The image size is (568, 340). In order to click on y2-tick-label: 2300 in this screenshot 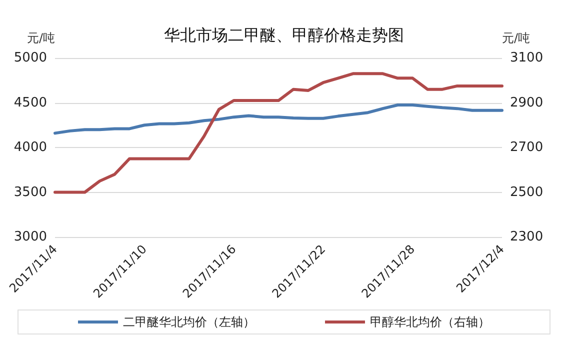, I will do `click(527, 237)`.